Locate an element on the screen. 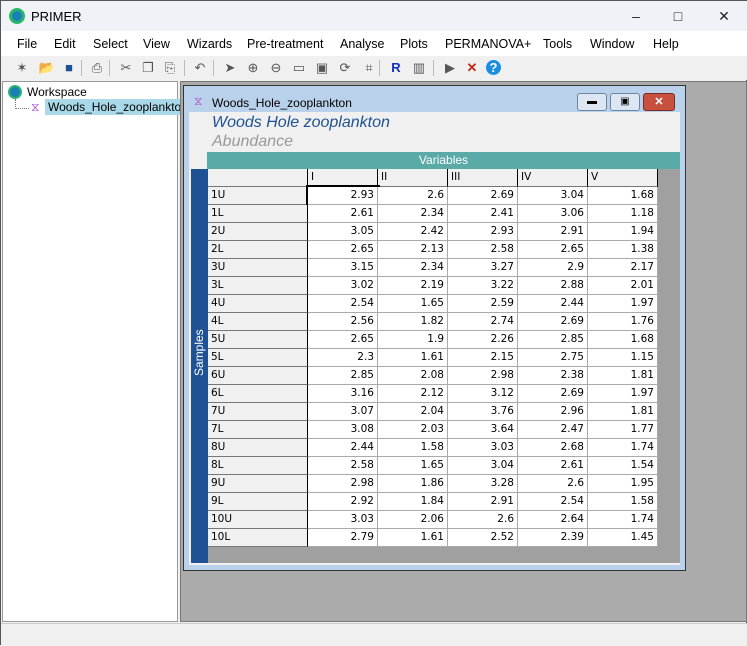 This screenshot has width=747, height=646. table-cell: 2.58 is located at coordinates (343, 466).